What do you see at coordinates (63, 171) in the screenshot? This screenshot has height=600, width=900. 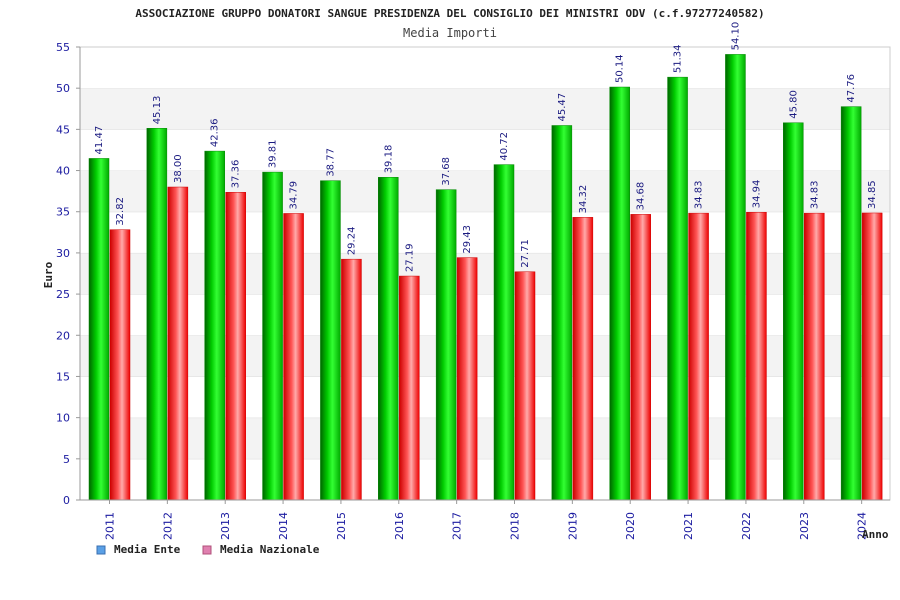 I see `y-tick-label: 40` at bounding box center [63, 171].